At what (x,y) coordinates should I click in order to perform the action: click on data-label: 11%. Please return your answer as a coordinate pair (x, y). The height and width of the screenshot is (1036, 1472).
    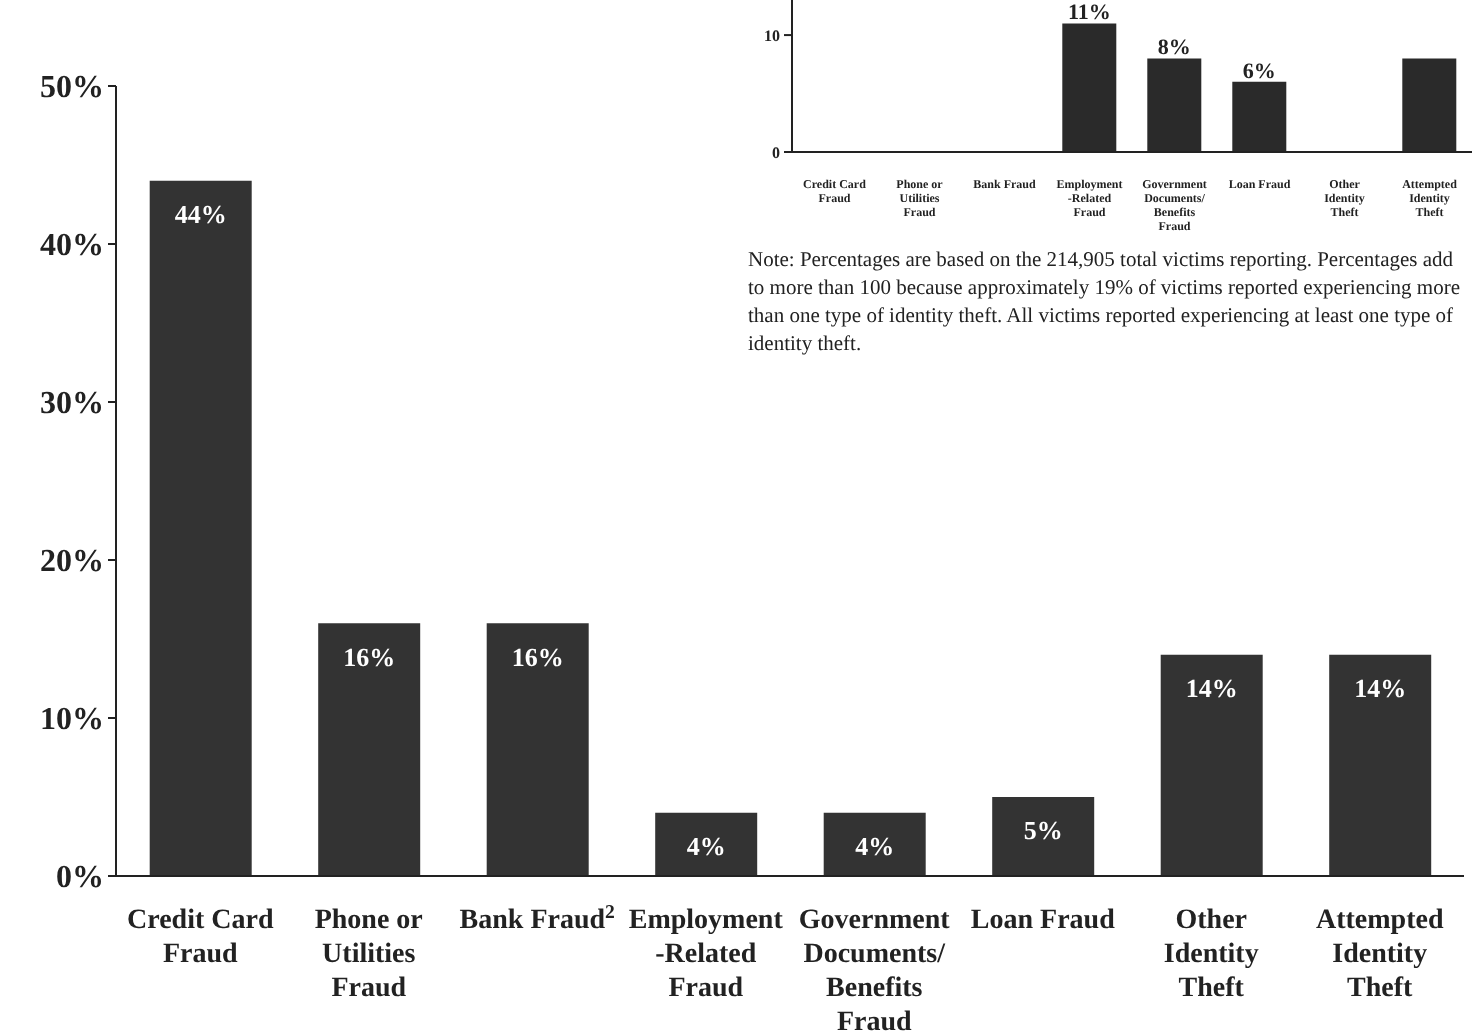
    Looking at the image, I should click on (1089, 13).